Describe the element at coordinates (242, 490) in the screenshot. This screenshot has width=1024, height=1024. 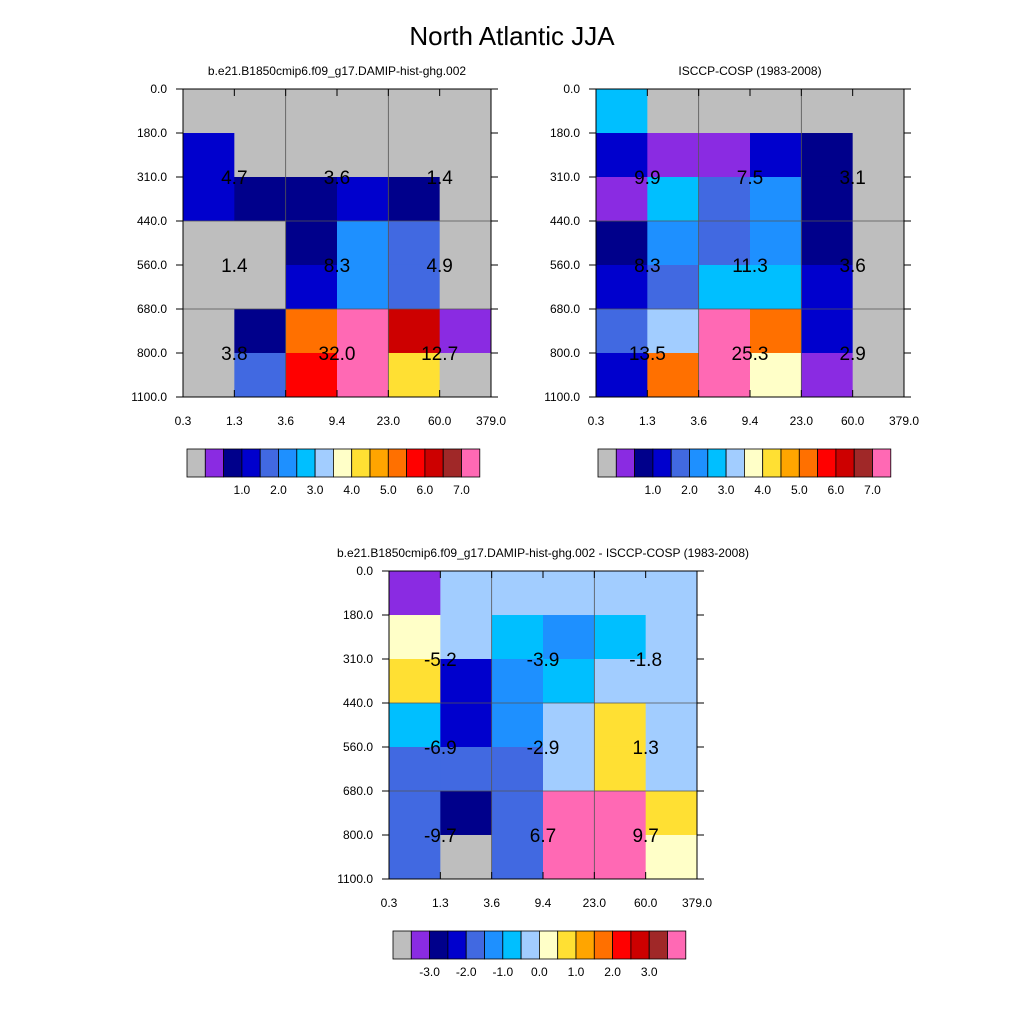
I see `colorbar-label: 1.0` at that location.